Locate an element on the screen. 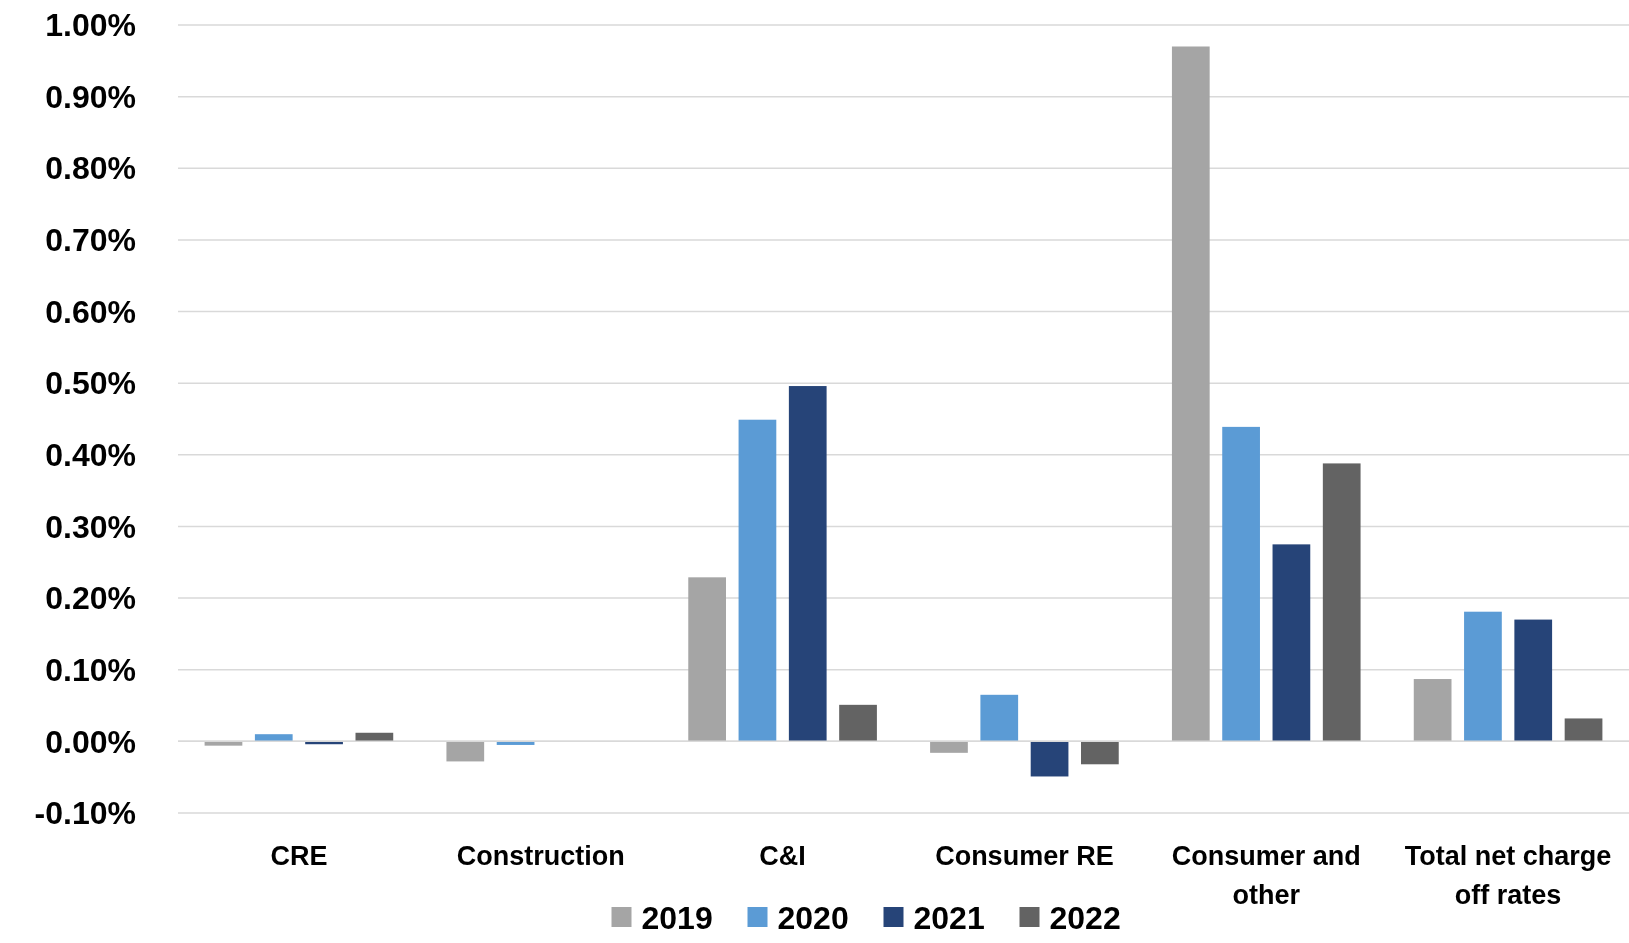  x-tick-label: Construction is located at coordinates (540, 856).